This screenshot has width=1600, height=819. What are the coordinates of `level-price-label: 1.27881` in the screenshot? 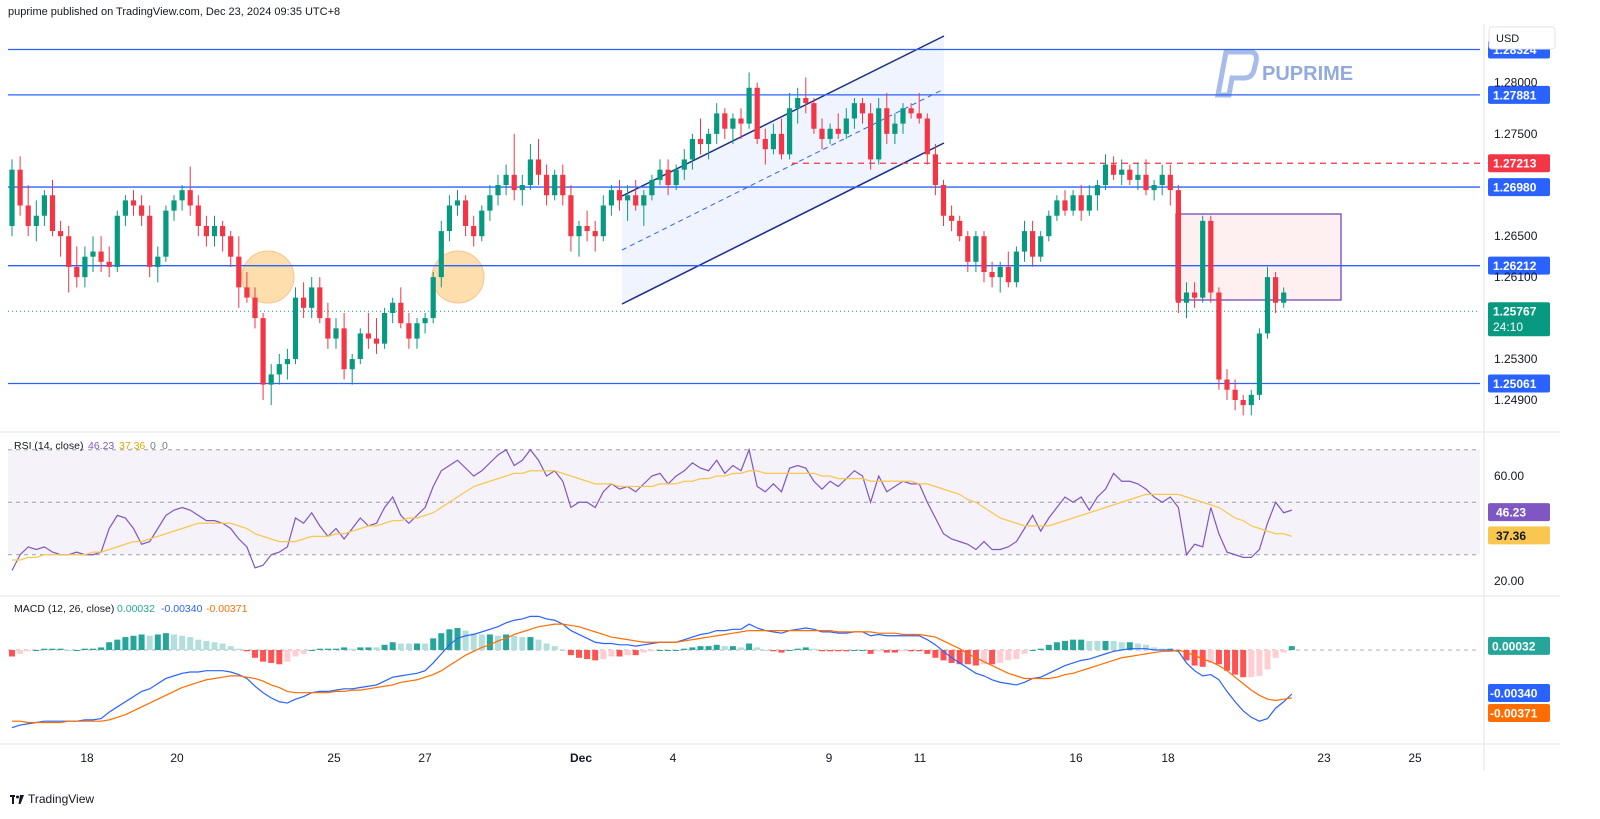 It's located at (1515, 95).